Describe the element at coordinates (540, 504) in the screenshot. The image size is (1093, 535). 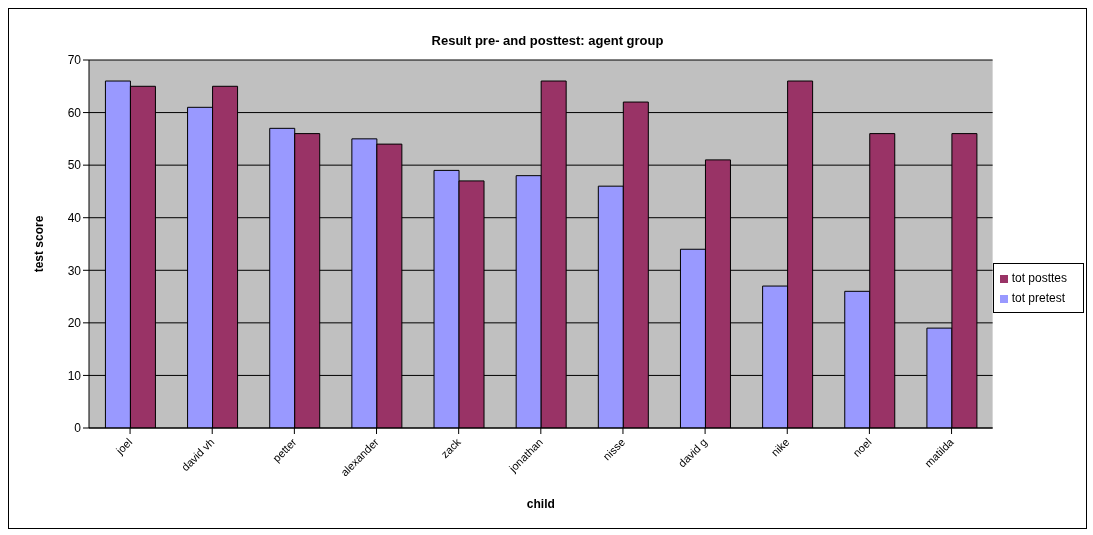
I see `x-axis-title: child` at that location.